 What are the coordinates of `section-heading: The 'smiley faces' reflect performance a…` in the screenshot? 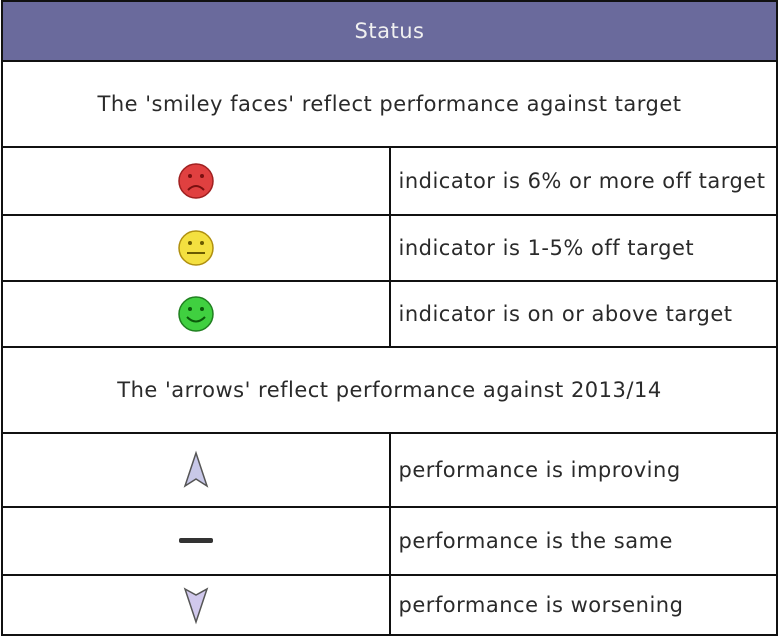 It's located at (389, 104).